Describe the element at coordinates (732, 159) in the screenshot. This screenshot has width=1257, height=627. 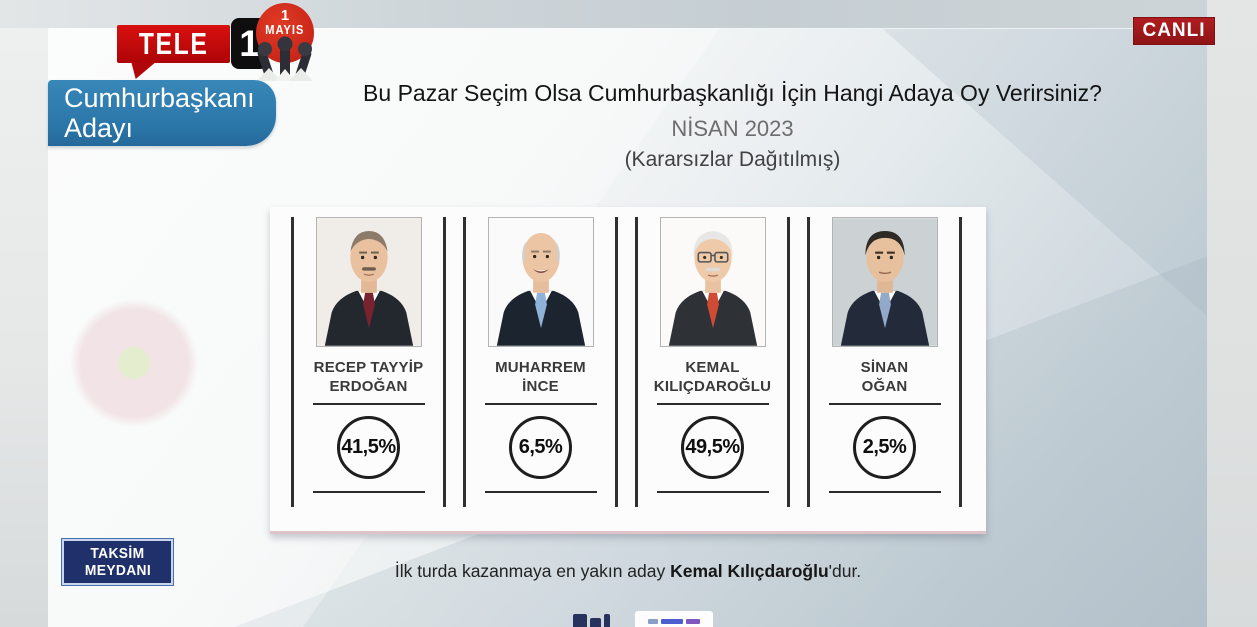
I see `poll-note: (Kararsızlar Dağıtılmış)` at that location.